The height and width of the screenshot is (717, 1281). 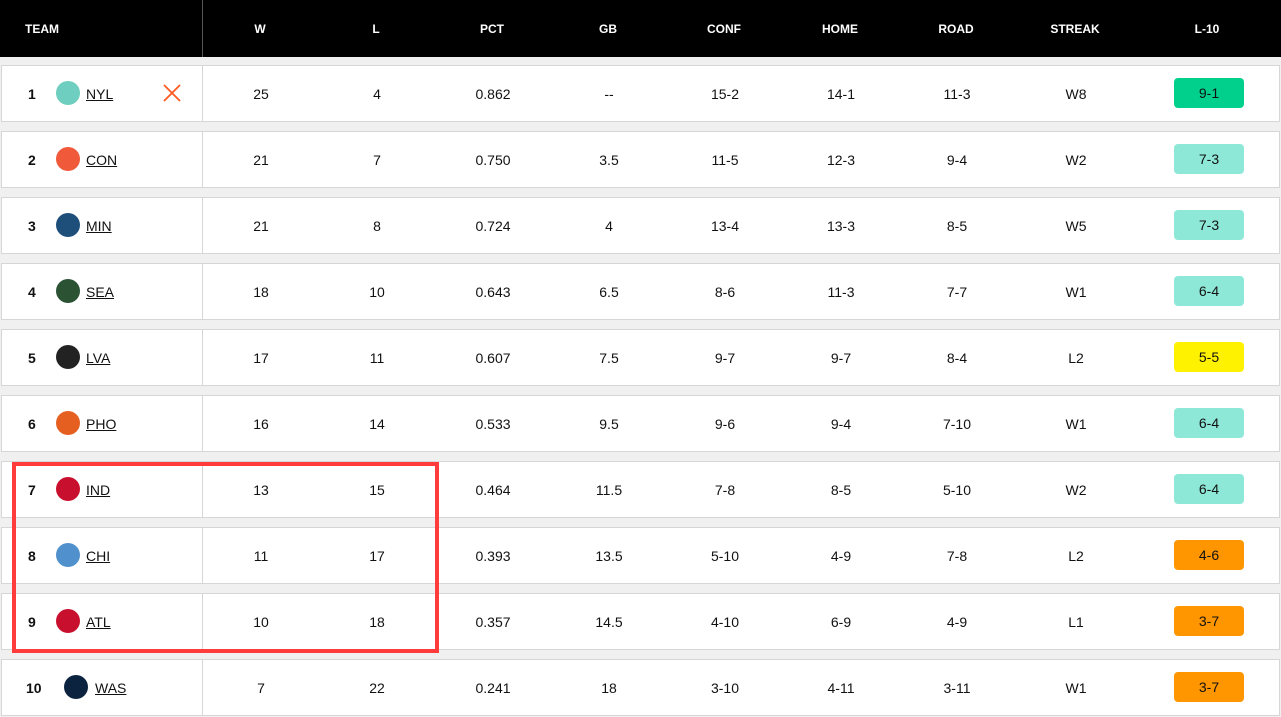 I want to click on rank: 5, so click(x=32, y=358).